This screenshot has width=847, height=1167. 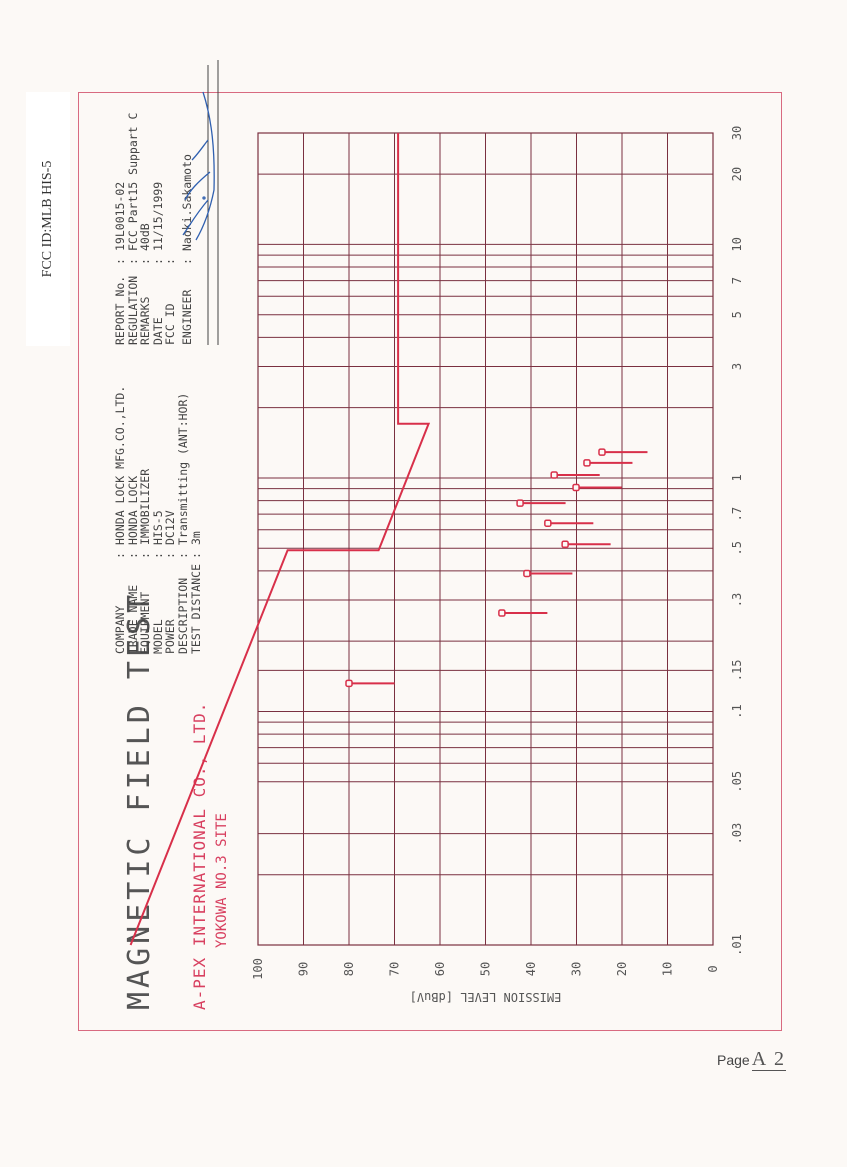 I want to click on frequency-tick-label: 30, so click(x=737, y=133).